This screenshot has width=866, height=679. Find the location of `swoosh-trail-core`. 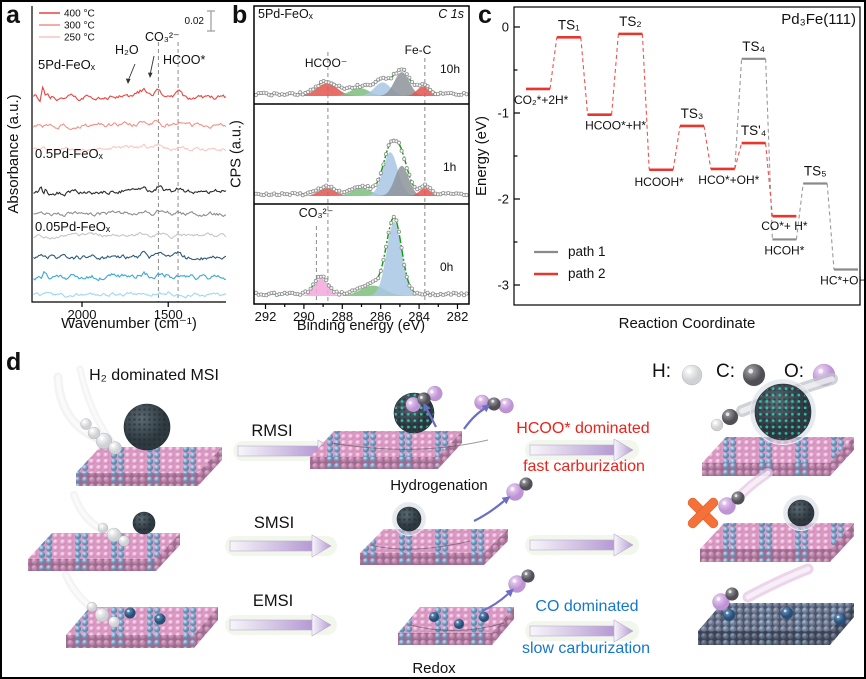

swoosh-trail-core is located at coordinates (754, 484).